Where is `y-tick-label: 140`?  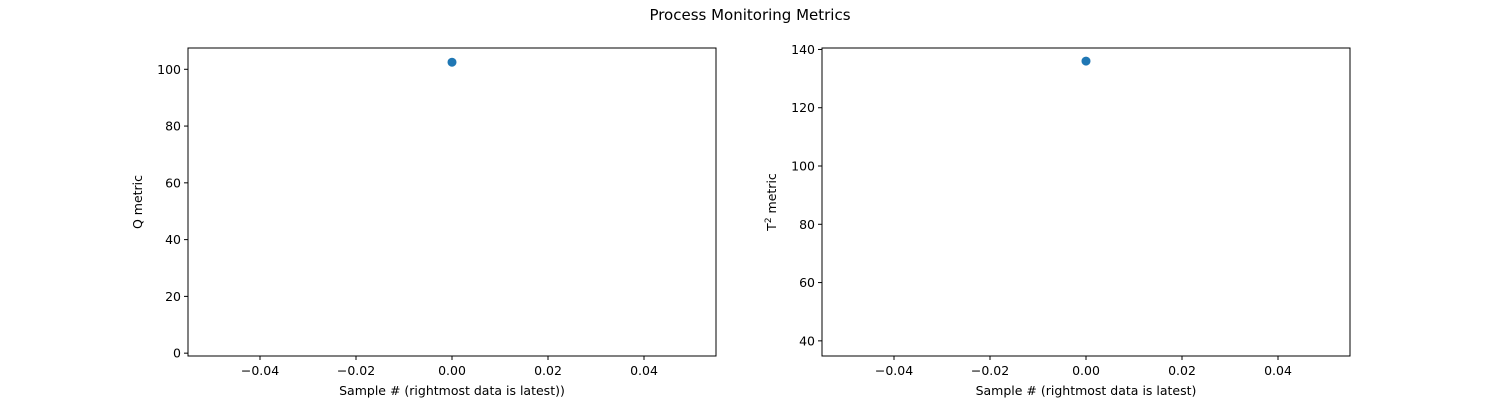 y-tick-label: 140 is located at coordinates (803, 49).